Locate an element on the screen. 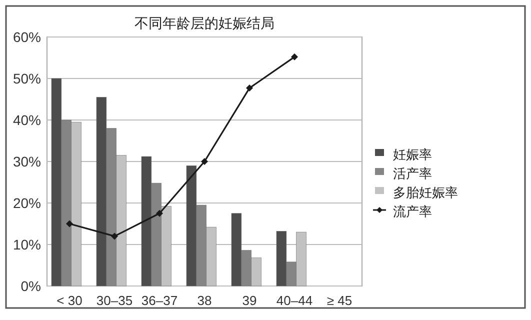 The width and height of the screenshot is (531, 320). x-tick-label: 30–35 is located at coordinates (114, 300).